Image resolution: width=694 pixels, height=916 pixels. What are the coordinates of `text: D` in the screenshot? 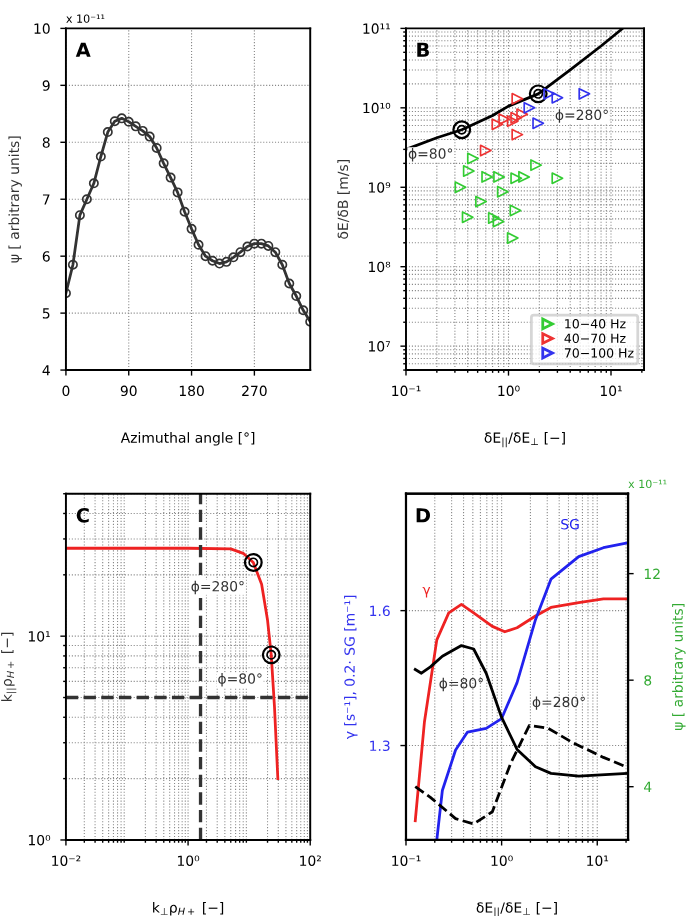 It's located at (423, 515).